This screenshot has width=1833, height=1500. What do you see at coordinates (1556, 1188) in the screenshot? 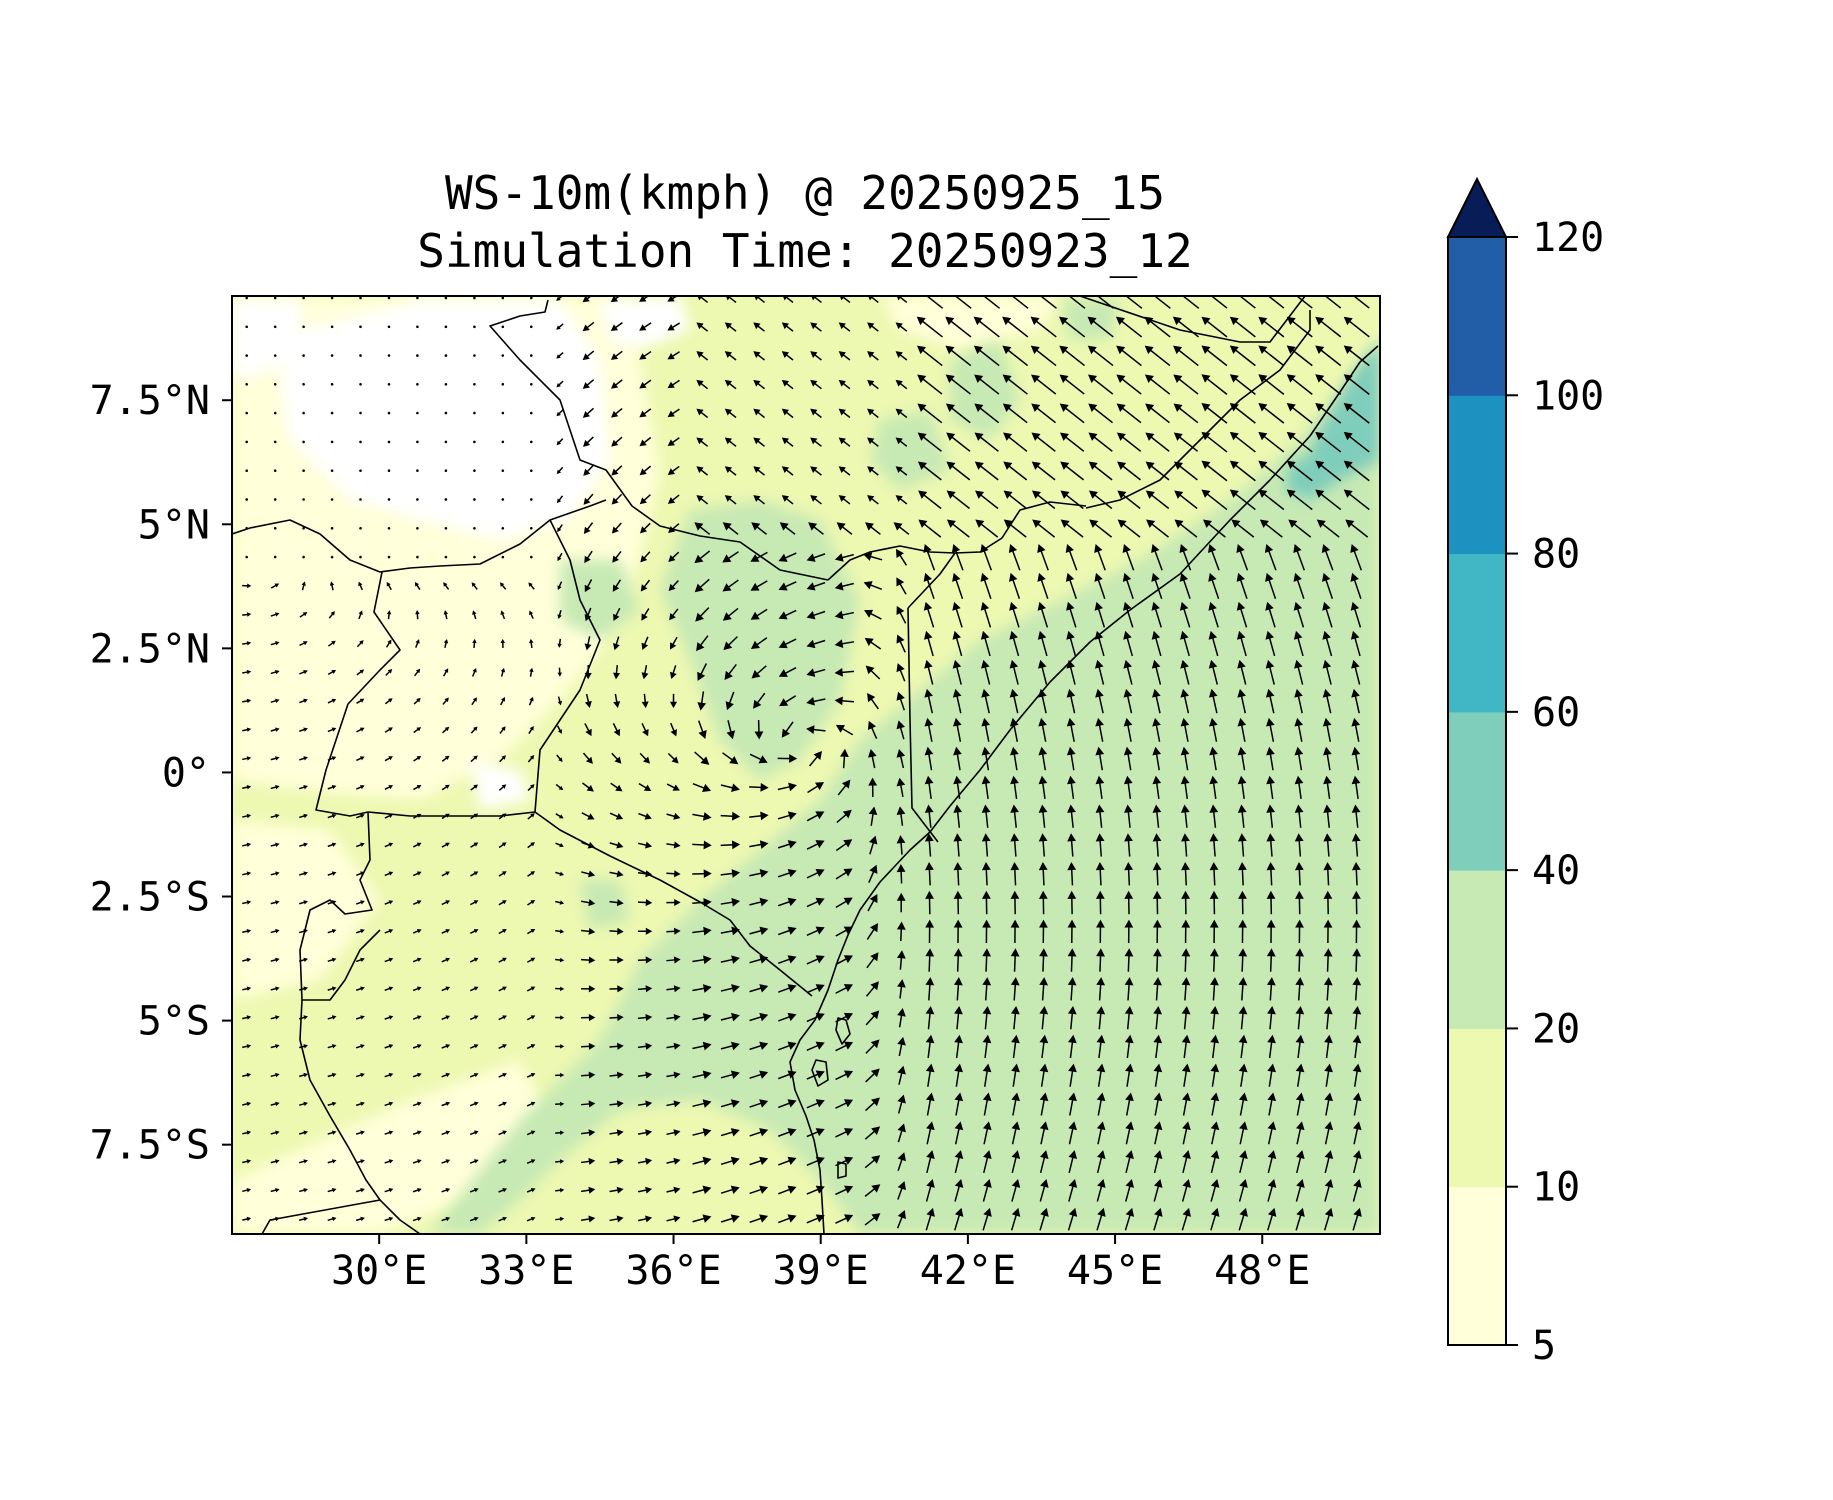
I see `colorbar-tick-label: 10` at bounding box center [1556, 1188].